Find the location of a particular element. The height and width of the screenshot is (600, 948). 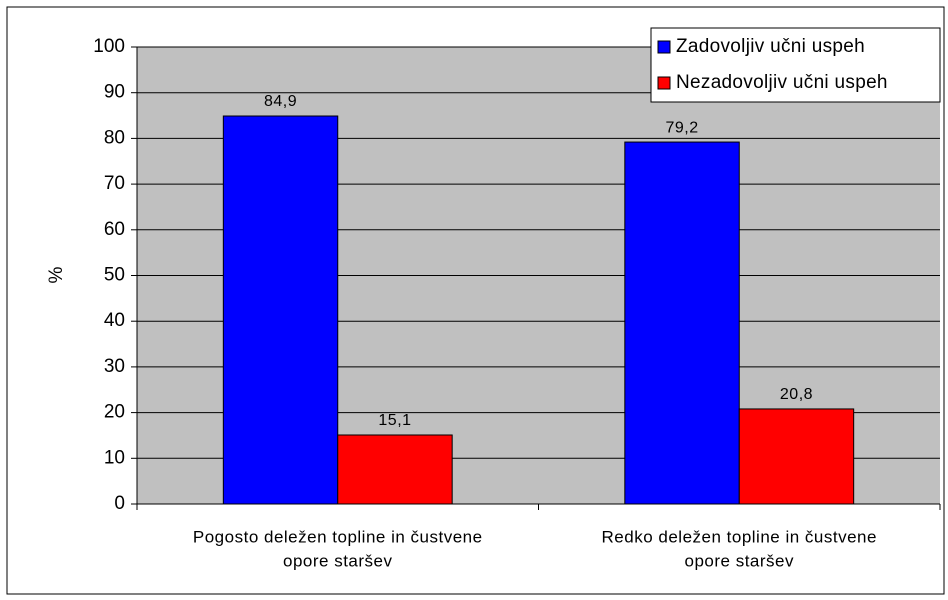

y-axis-label: % is located at coordinates (56, 274).